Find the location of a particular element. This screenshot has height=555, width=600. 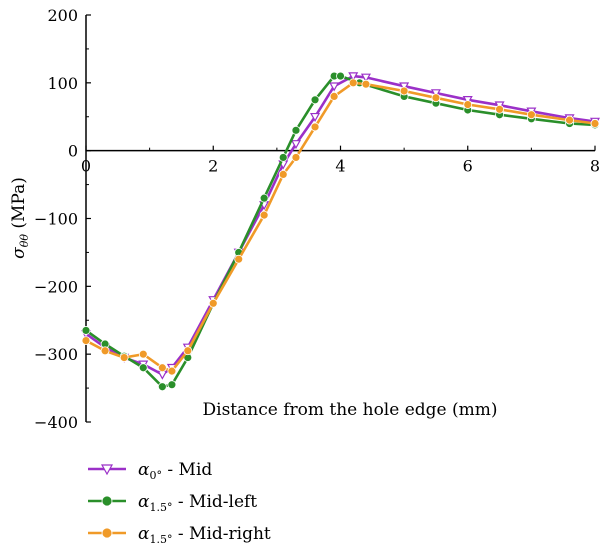

y-ticks: −400 −300 −200 −100 0 100 200 is located at coordinates (62, 219).